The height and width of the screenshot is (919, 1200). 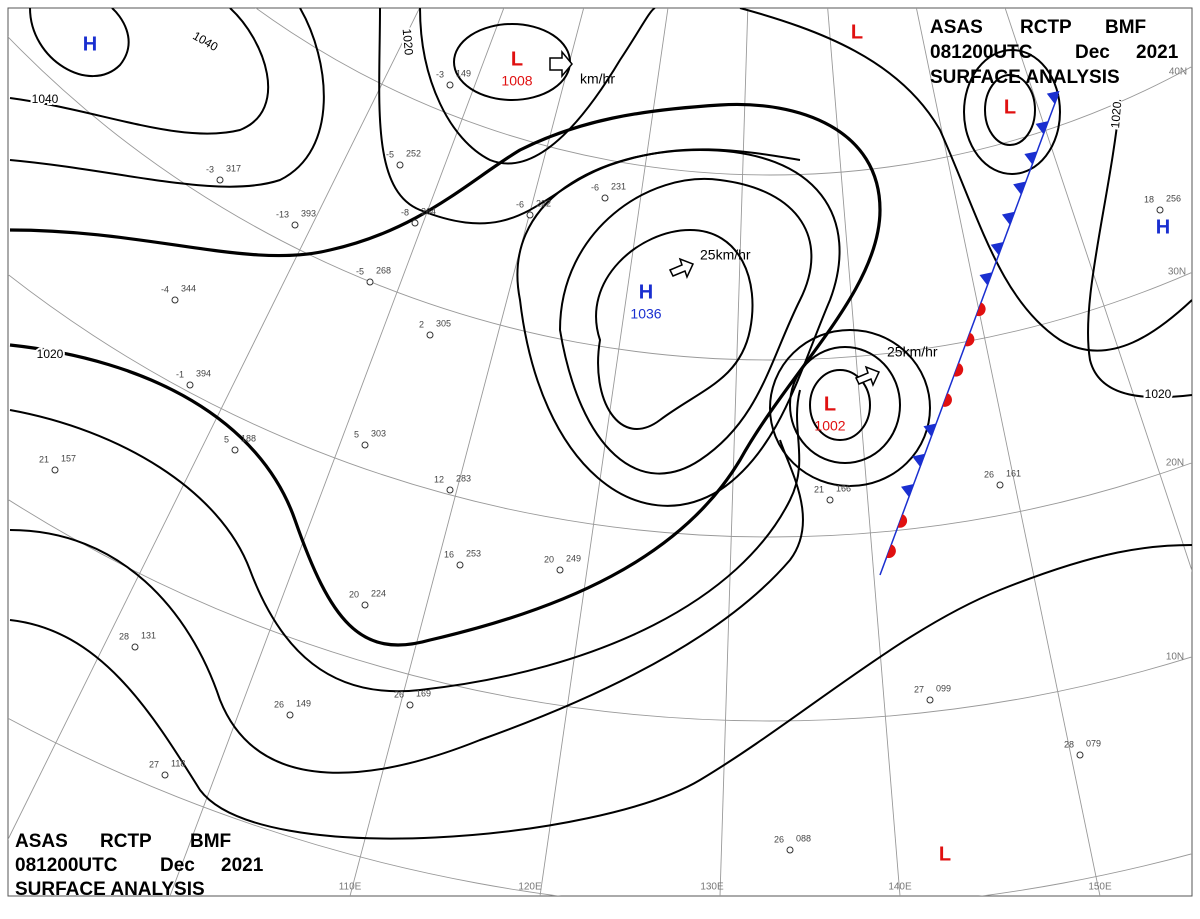 I want to click on station-pressure: 283, so click(x=463, y=478).